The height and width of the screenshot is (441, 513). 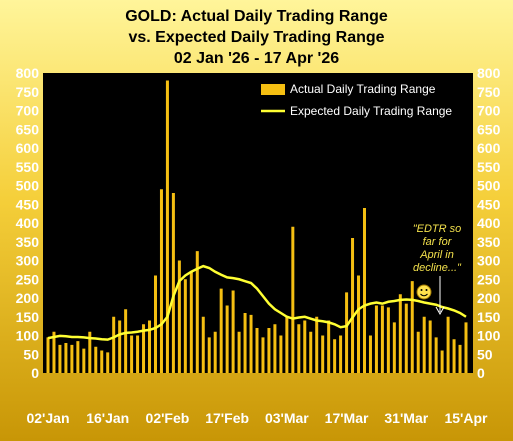 I want to click on legend-bar-label: Actual Daily Trading Range, so click(x=363, y=89).